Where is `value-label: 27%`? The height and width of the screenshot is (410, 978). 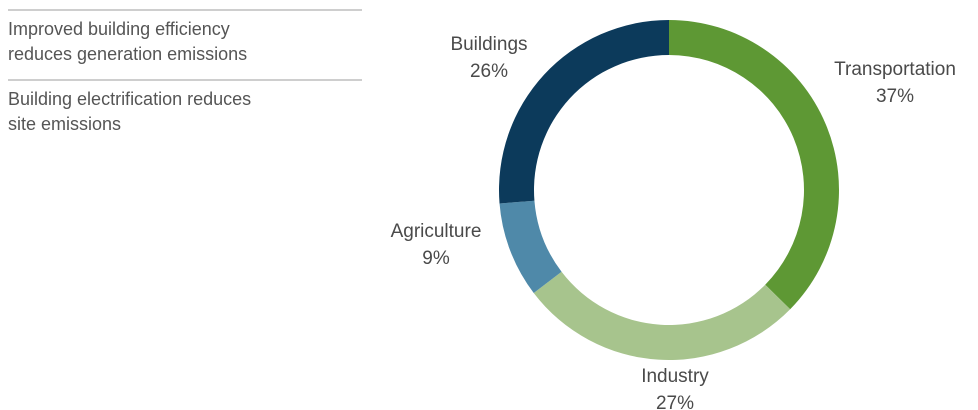 value-label: 27% is located at coordinates (675, 401).